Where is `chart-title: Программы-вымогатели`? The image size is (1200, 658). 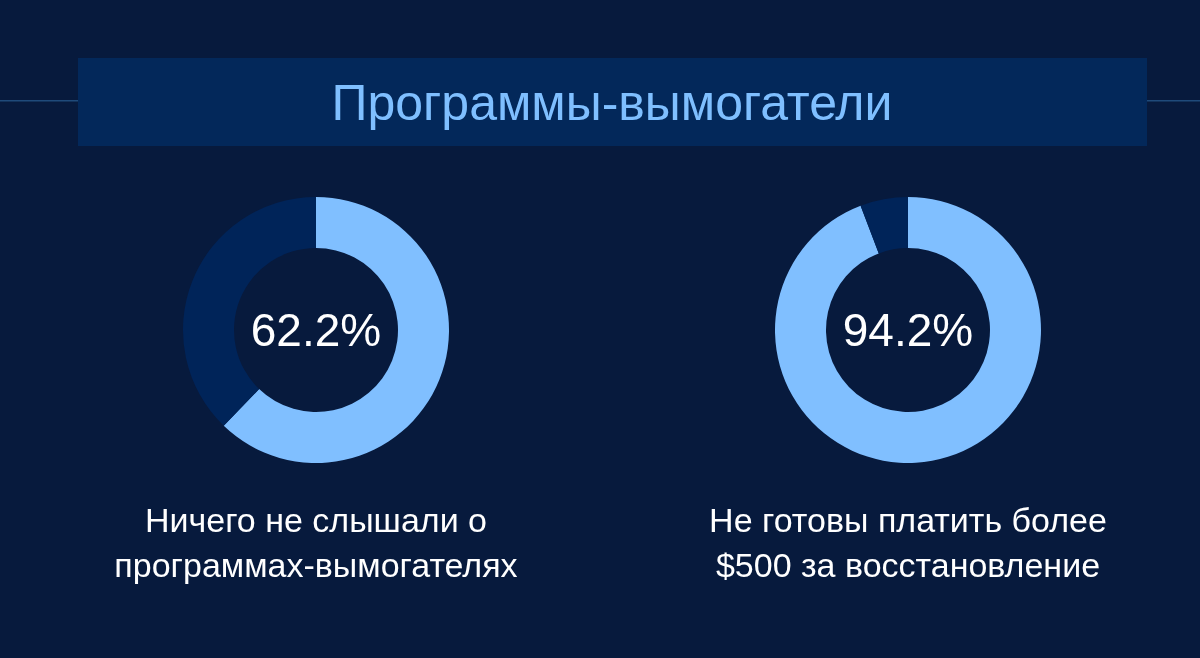 chart-title: Программы-вымогатели is located at coordinates (612, 102).